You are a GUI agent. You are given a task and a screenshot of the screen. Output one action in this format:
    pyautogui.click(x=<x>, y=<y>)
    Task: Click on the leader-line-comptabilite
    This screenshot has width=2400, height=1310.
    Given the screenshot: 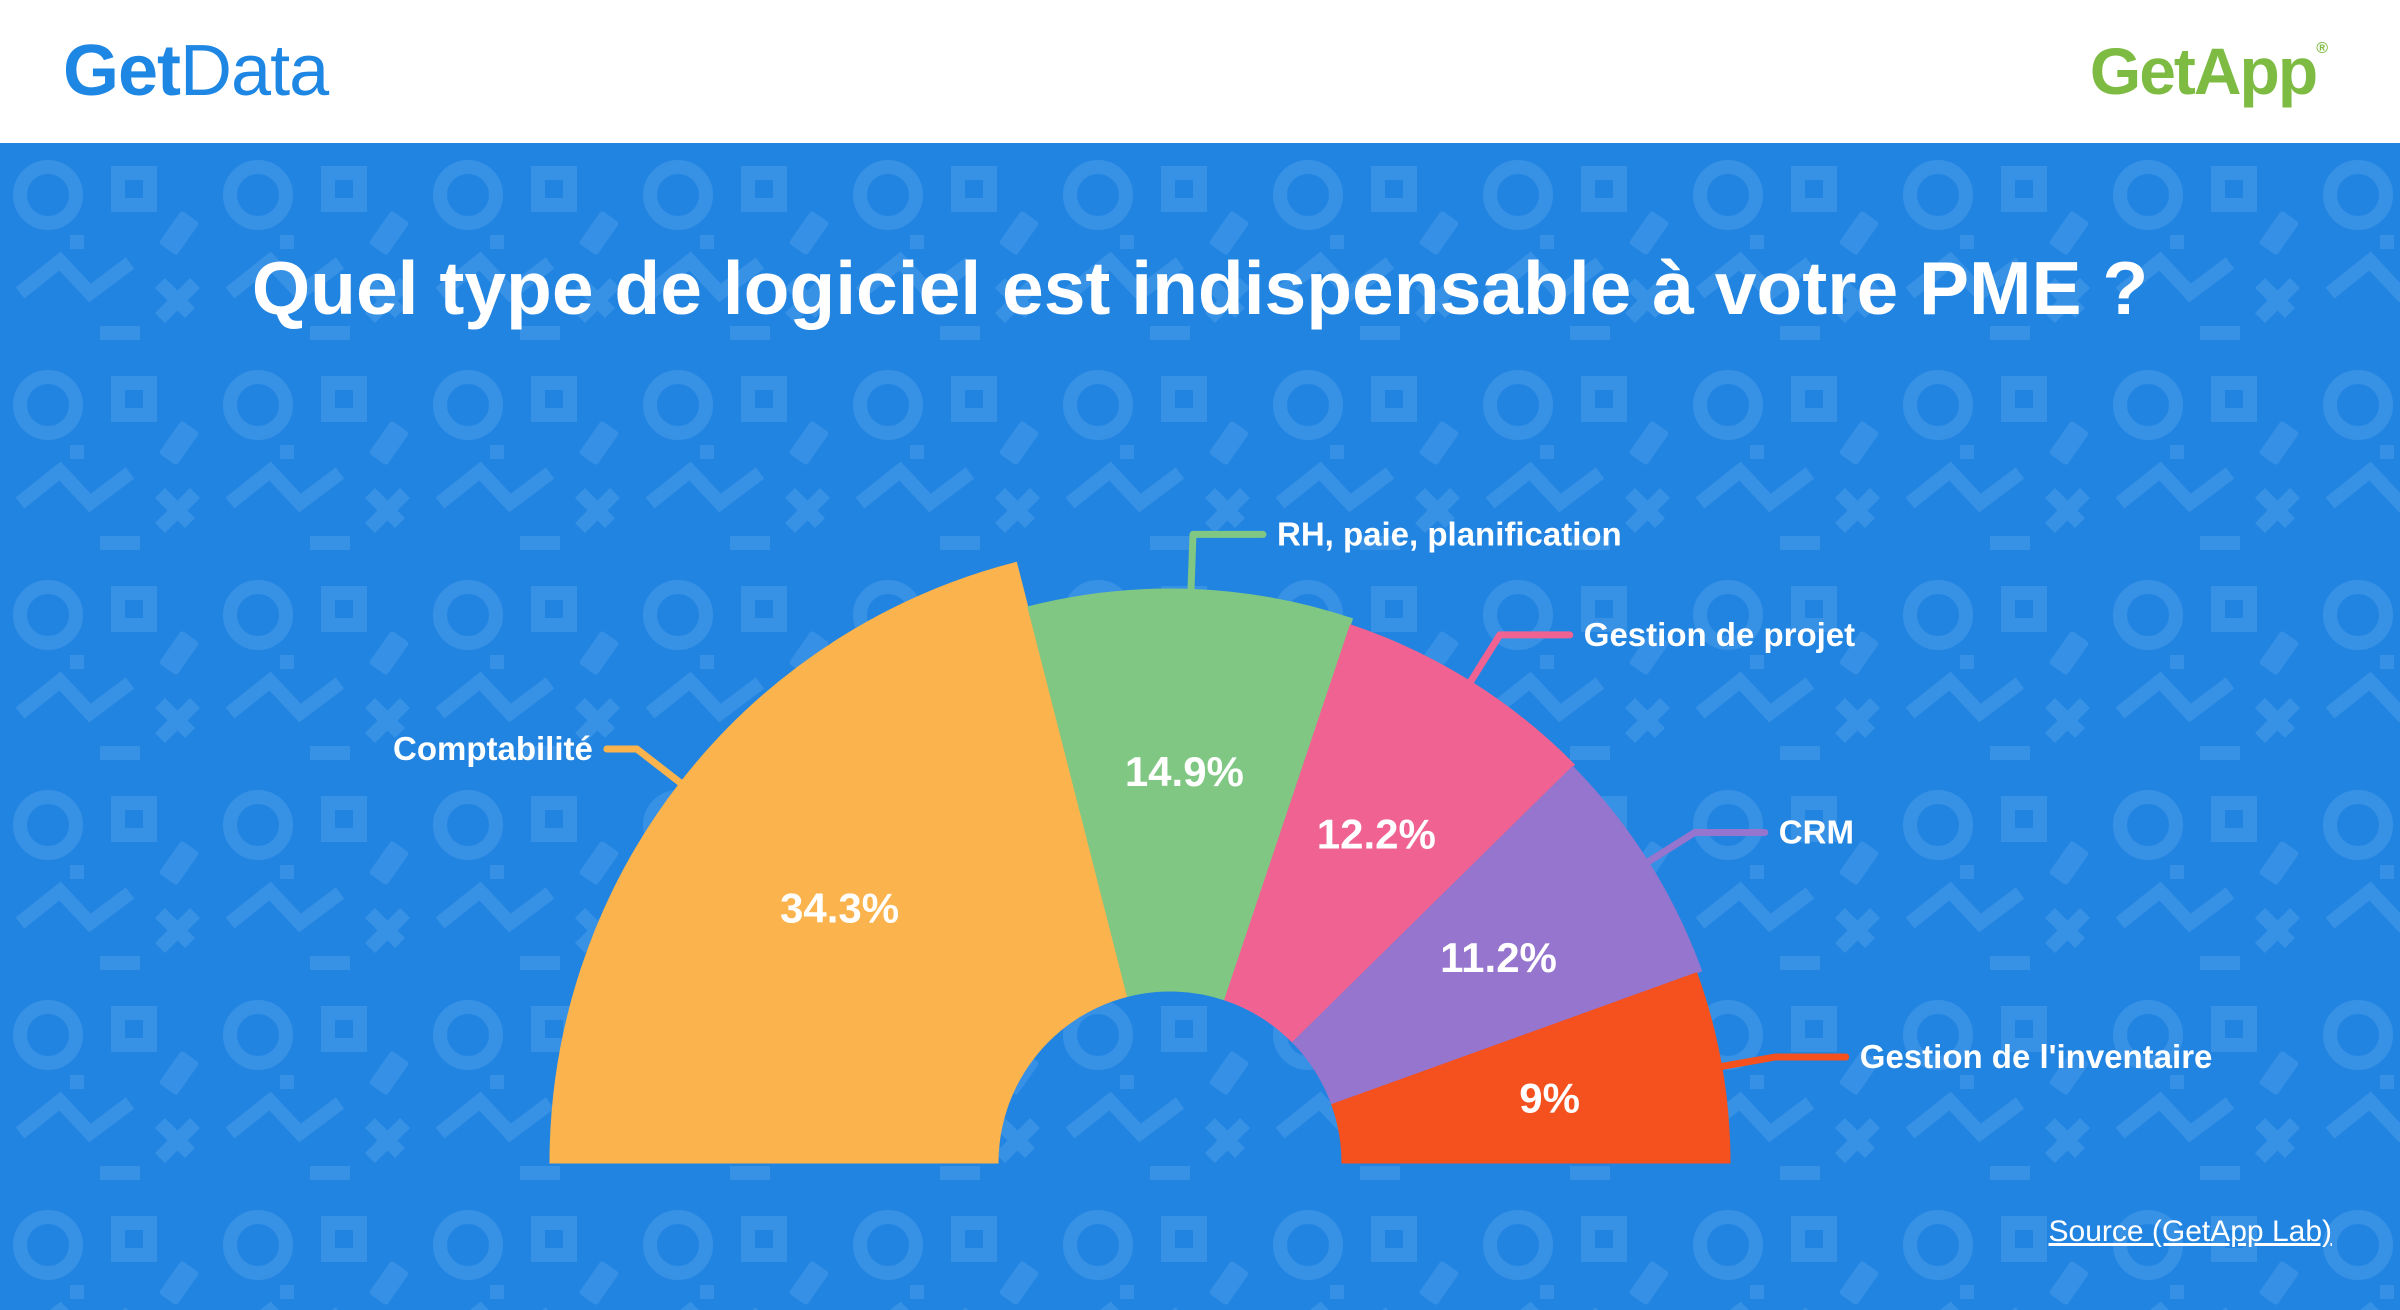 What is the action you would take?
    pyautogui.click(x=643, y=766)
    